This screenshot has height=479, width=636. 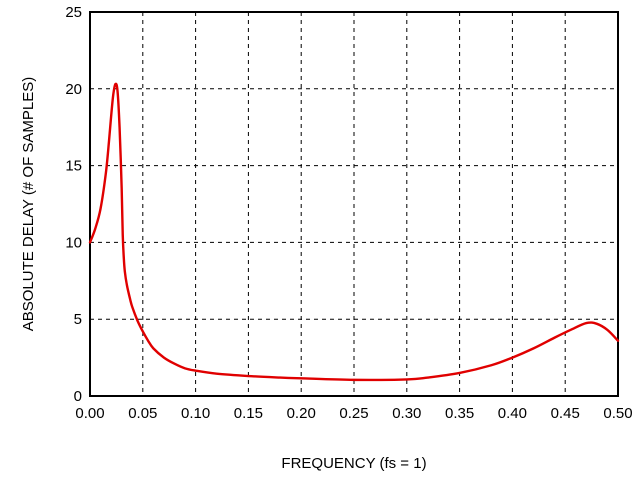 I want to click on y-axis-title: ABSOLUTE DELAY (# OF SAMPLES), so click(x=28, y=204).